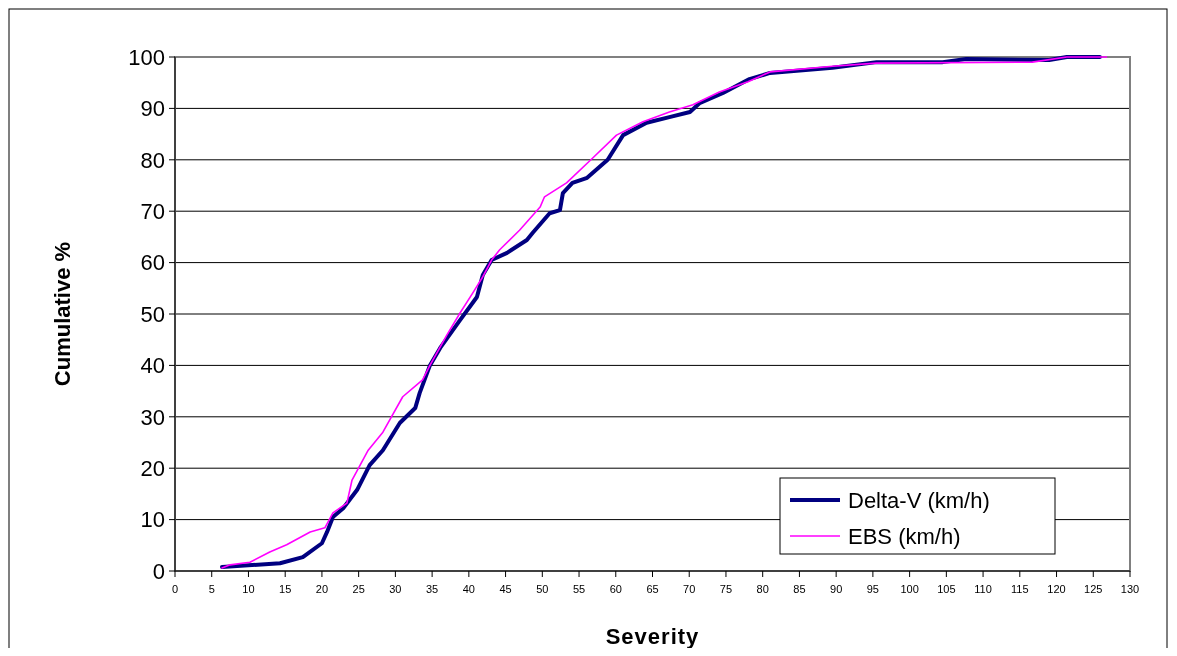 Image resolution: width=1177 pixels, height=656 pixels. I want to click on y-tick-label: 90, so click(152, 109).